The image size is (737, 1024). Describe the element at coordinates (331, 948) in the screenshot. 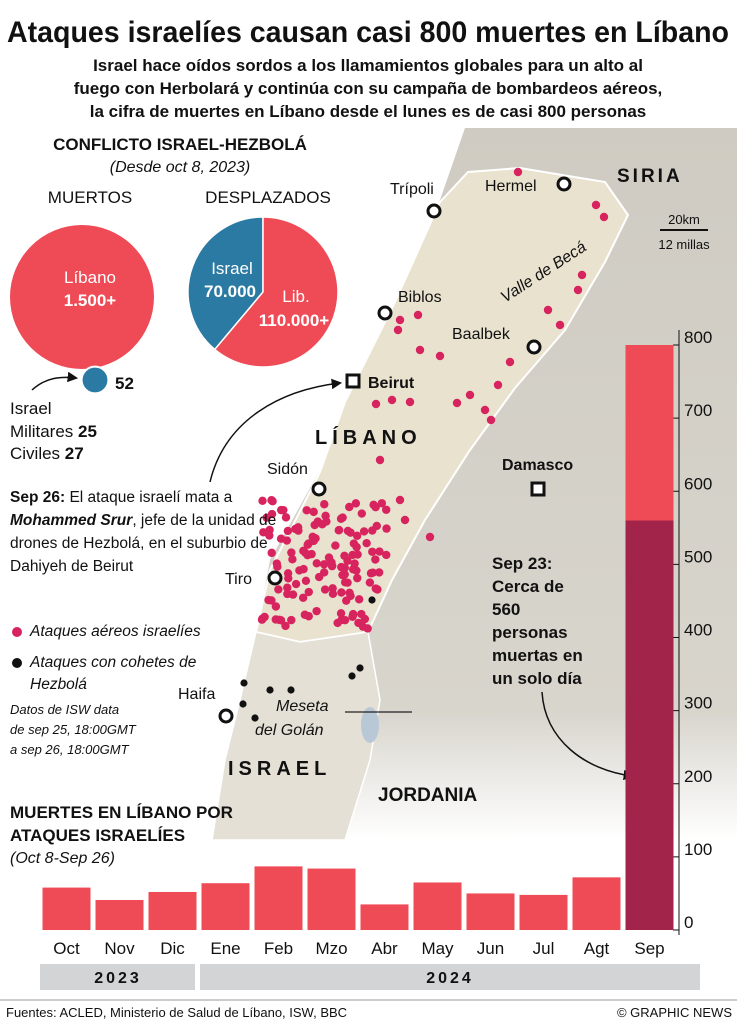

I see `x-tick-label: Mzo` at that location.